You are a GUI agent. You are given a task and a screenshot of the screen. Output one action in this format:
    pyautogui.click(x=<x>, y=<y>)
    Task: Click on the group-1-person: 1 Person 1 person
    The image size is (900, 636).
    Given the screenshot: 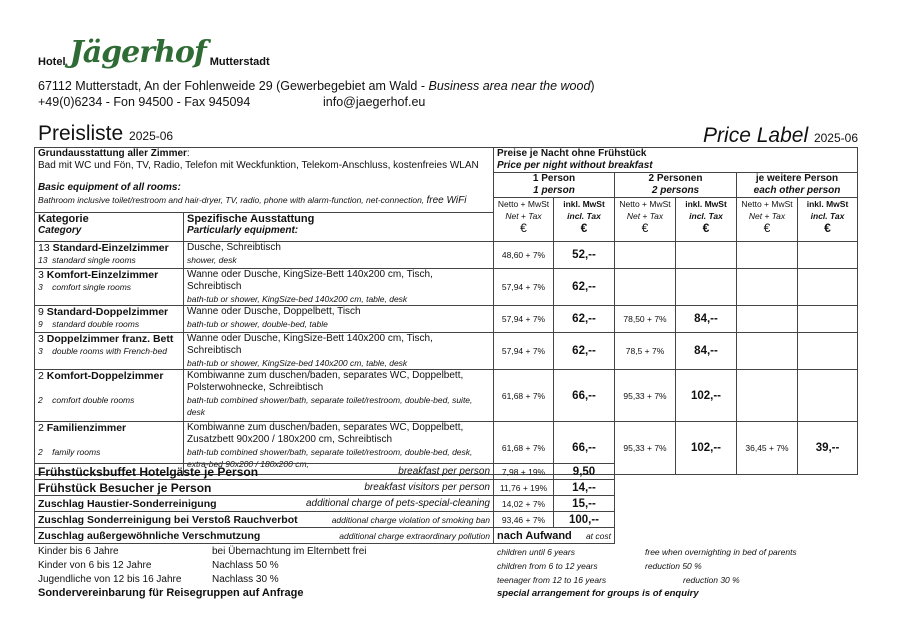 What is the action you would take?
    pyautogui.click(x=554, y=185)
    